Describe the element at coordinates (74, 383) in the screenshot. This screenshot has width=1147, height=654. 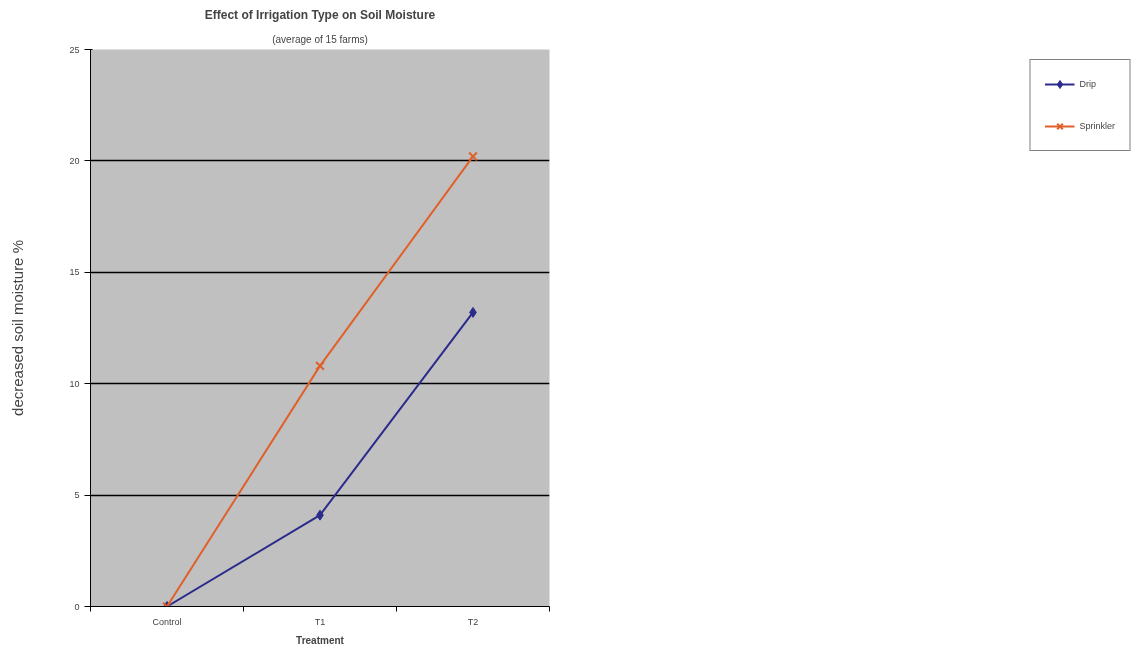
I see `y-tick-label: 10` at that location.